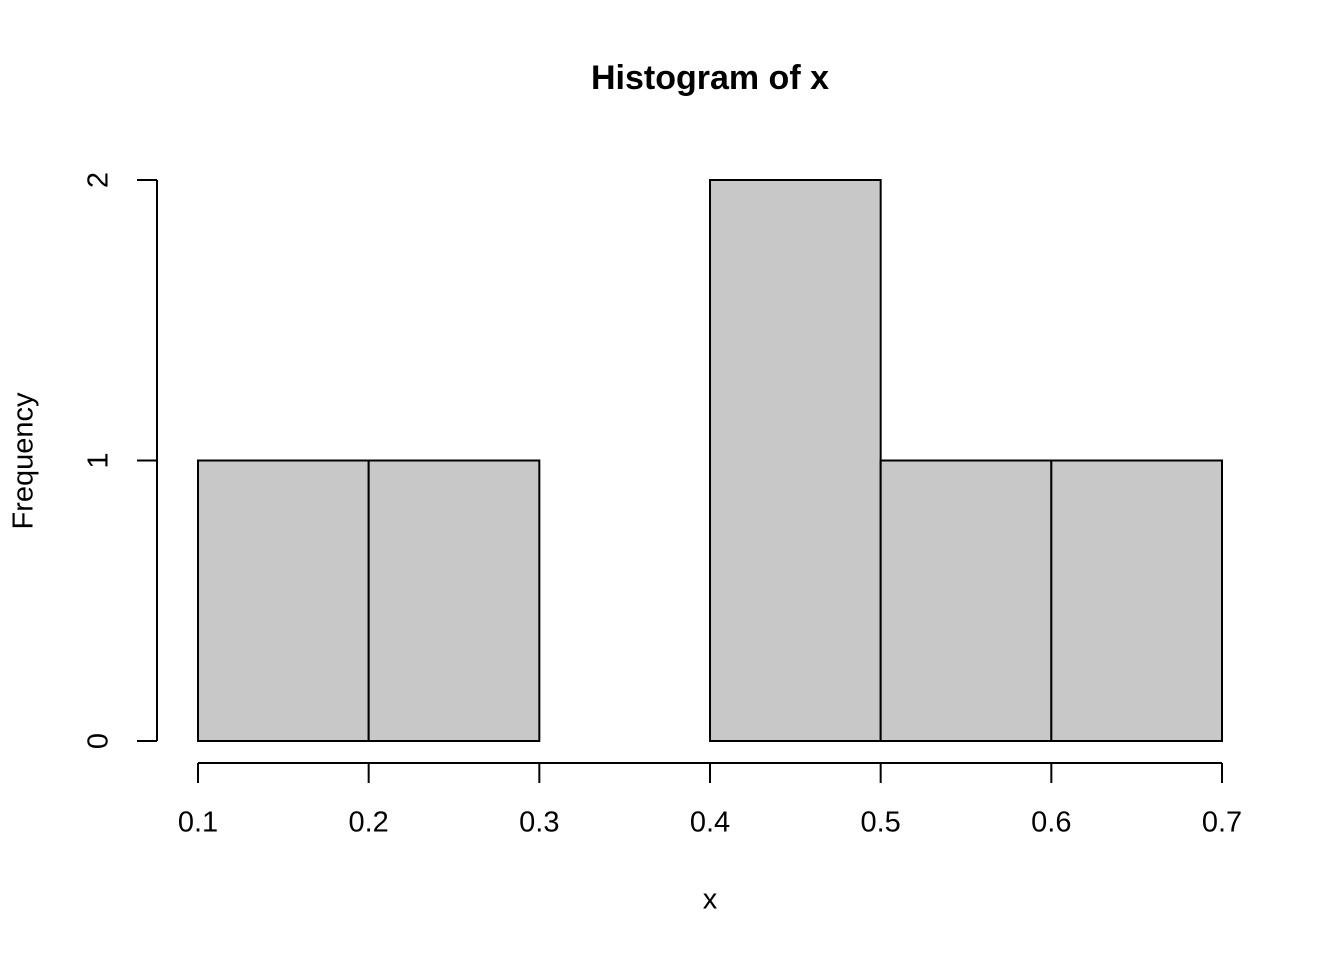 The height and width of the screenshot is (960, 1344). What do you see at coordinates (99, 741) in the screenshot?
I see `y-tick-label: 0` at bounding box center [99, 741].